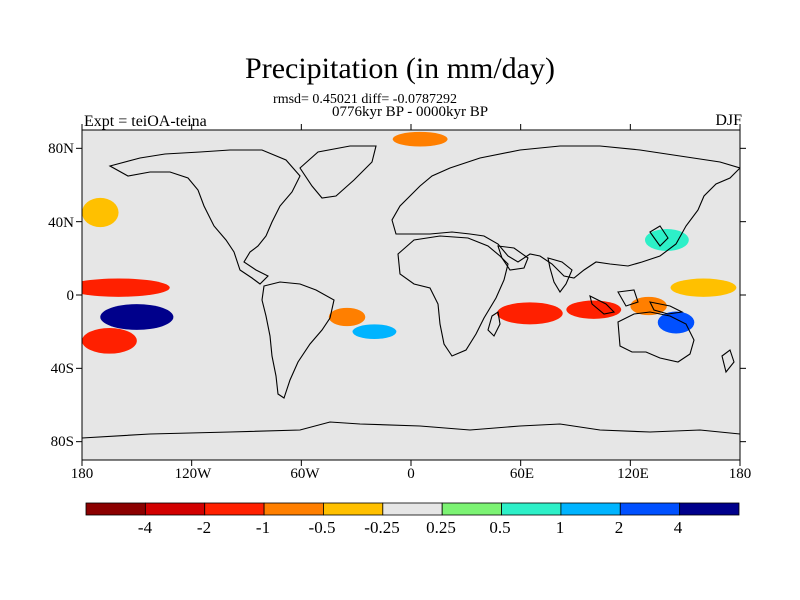 Image resolution: width=800 pixels, height=600 pixels. Describe the element at coordinates (61, 149) in the screenshot. I see `y-tick-label: 80N` at that location.